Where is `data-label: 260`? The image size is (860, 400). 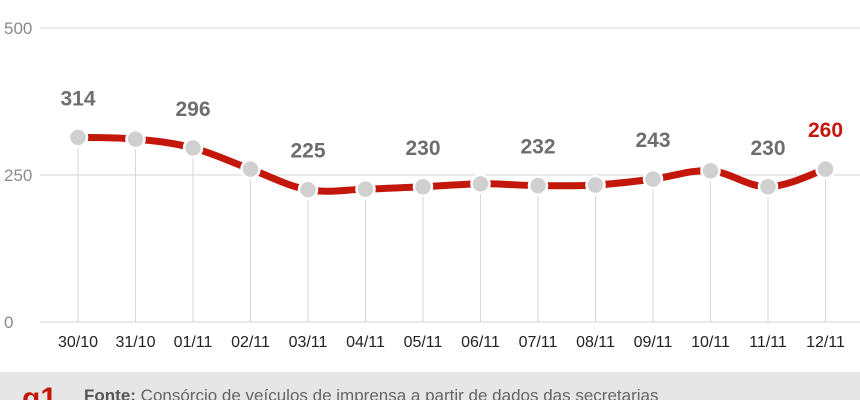 data-label: 260 is located at coordinates (825, 130).